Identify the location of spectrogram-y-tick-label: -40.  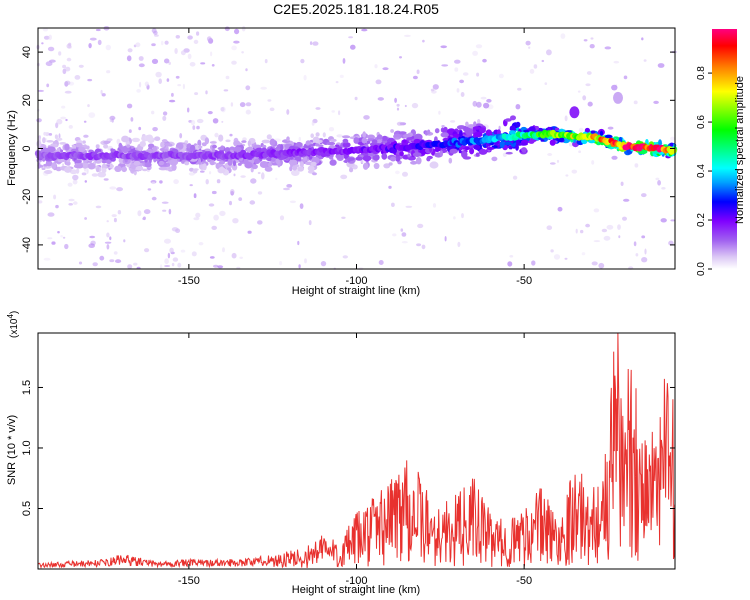
(27, 245).